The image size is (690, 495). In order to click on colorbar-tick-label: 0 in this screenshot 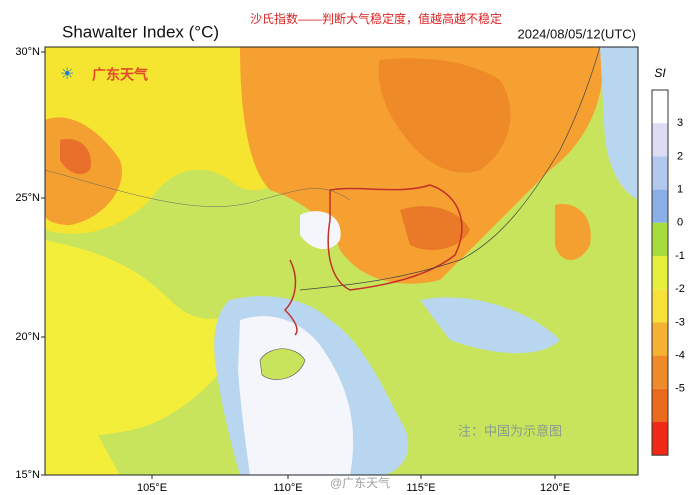, I will do `click(680, 223)`.